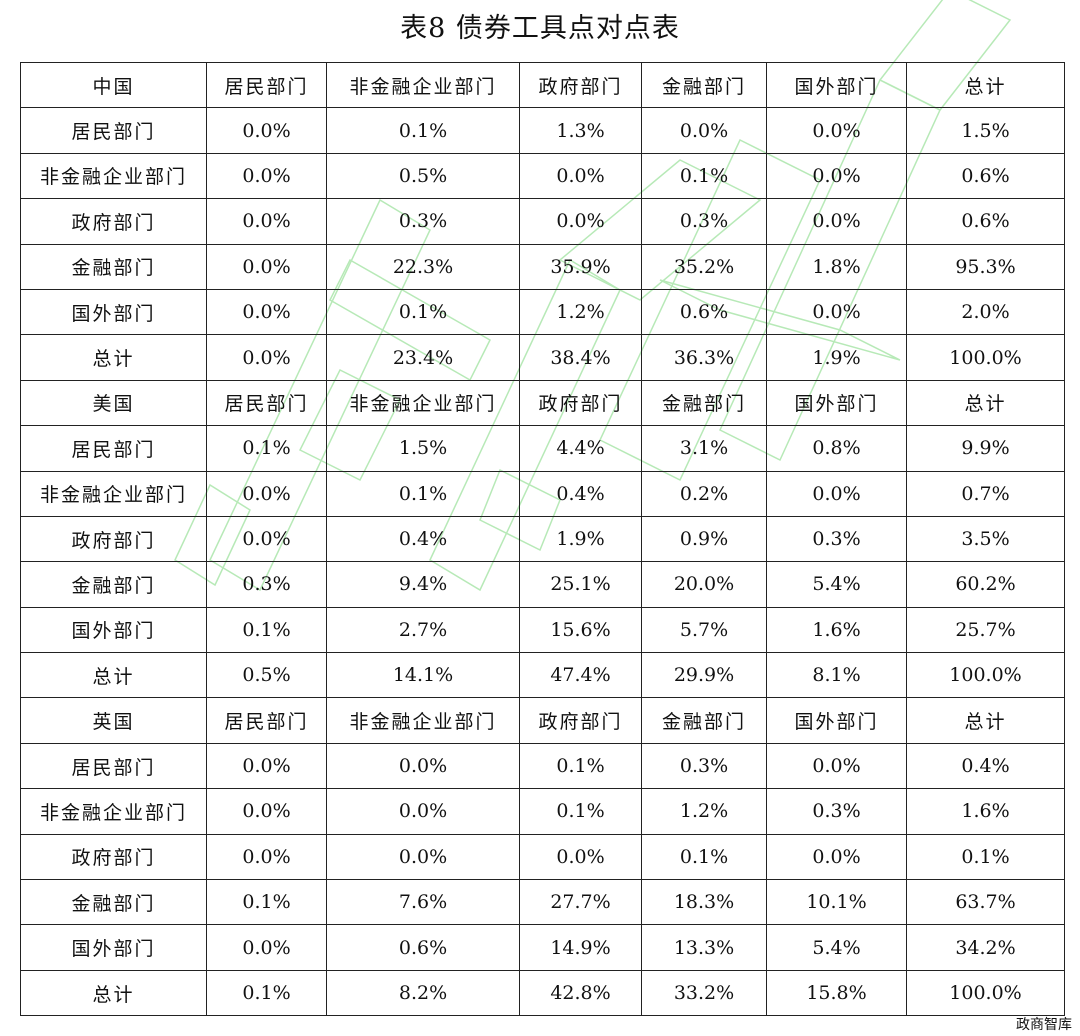 This screenshot has width=1080, height=1036. I want to click on table-cell: 15.6%, so click(580, 630).